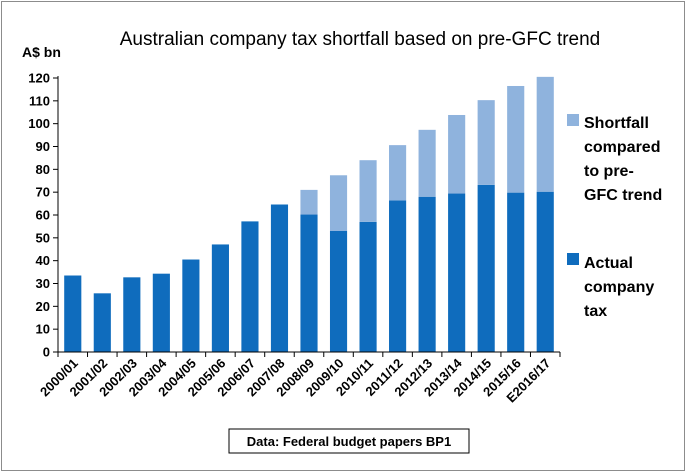 The image size is (688, 474). Describe the element at coordinates (619, 287) in the screenshot. I see `legend-label: company` at that location.